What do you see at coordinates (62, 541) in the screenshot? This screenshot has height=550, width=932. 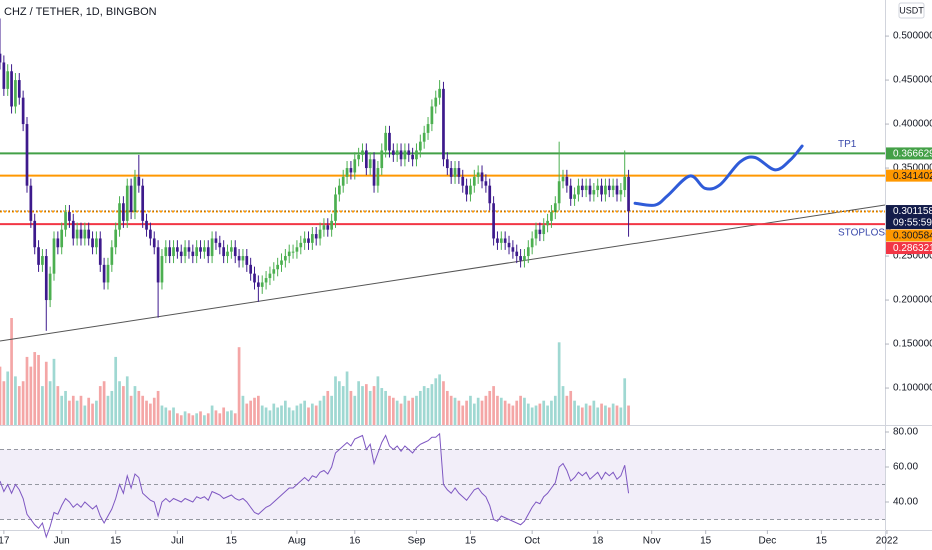 I see `x-tick-label: Jun` at bounding box center [62, 541].